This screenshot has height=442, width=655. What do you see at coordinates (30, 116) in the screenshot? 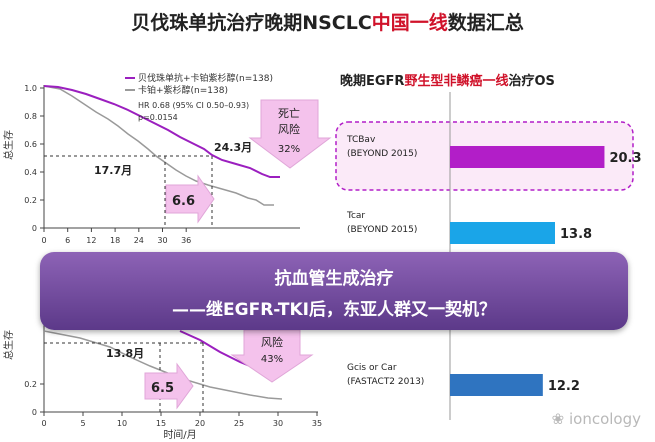
I see `y-tick-label: 0.8` at bounding box center [30, 116].